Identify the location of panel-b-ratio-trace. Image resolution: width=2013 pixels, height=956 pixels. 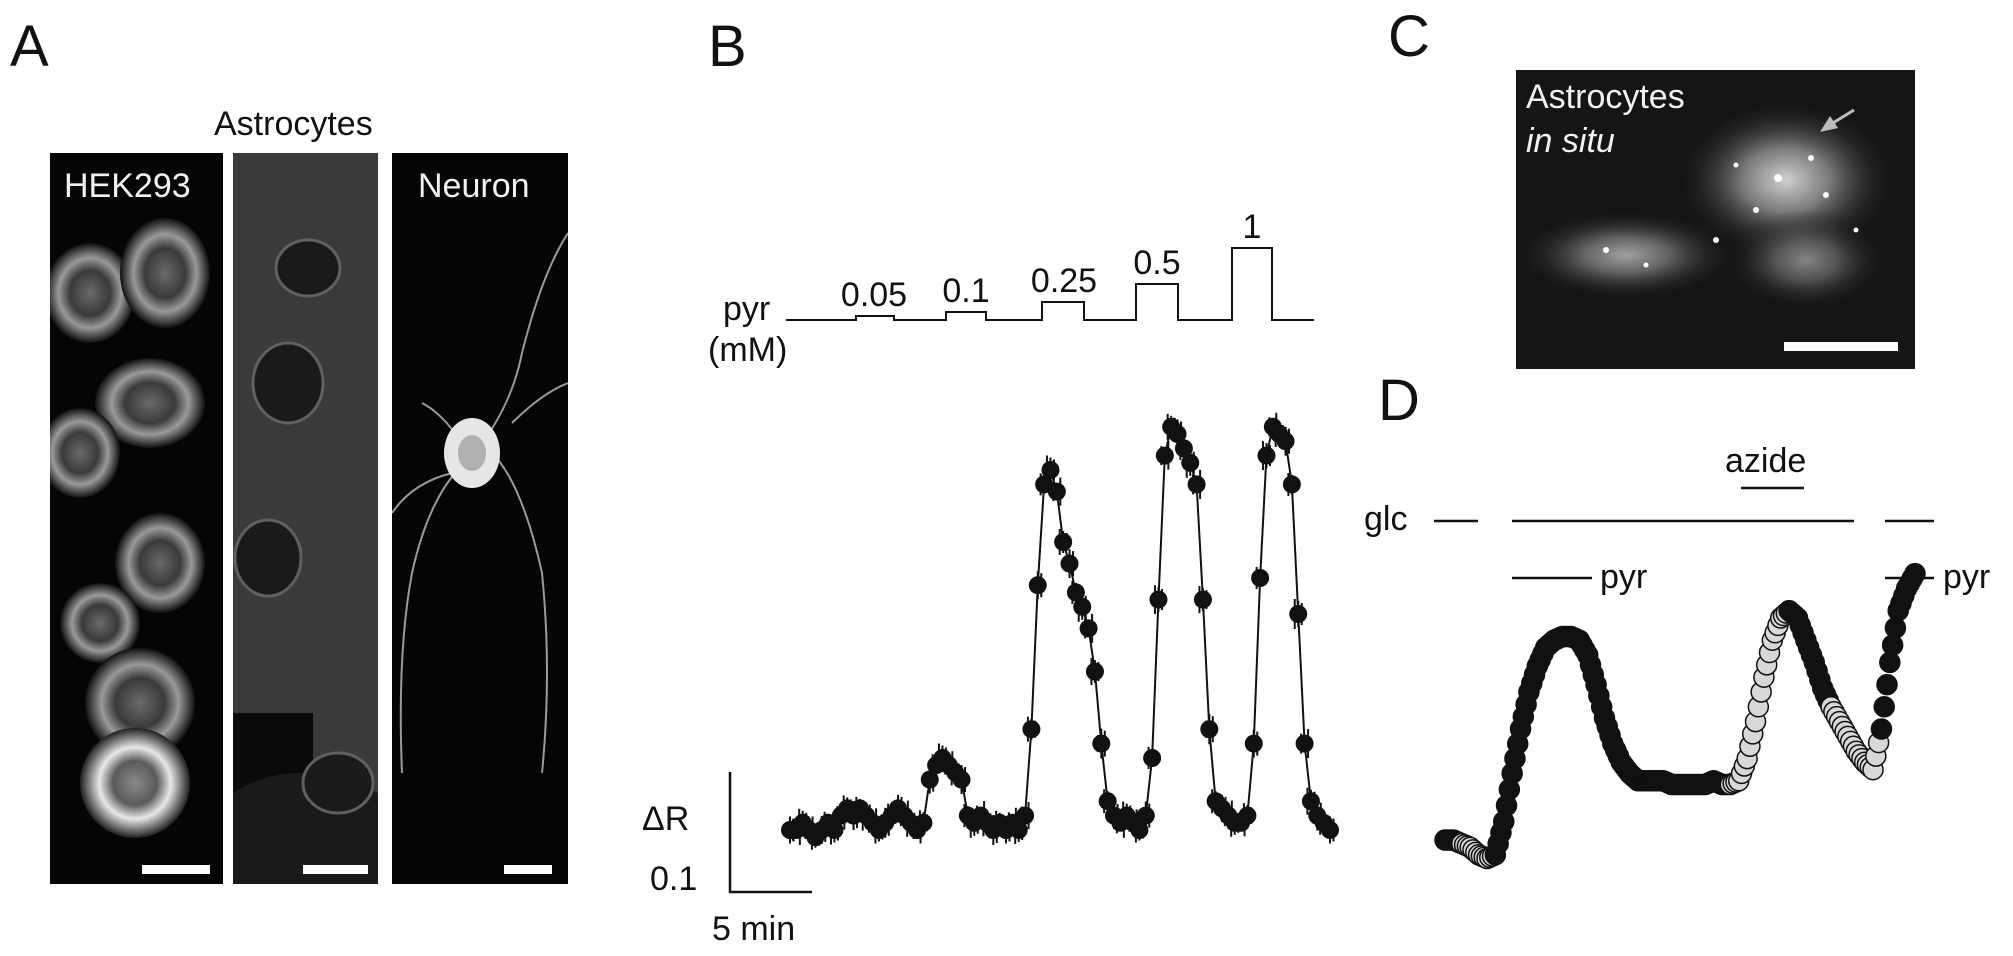
(1060, 631).